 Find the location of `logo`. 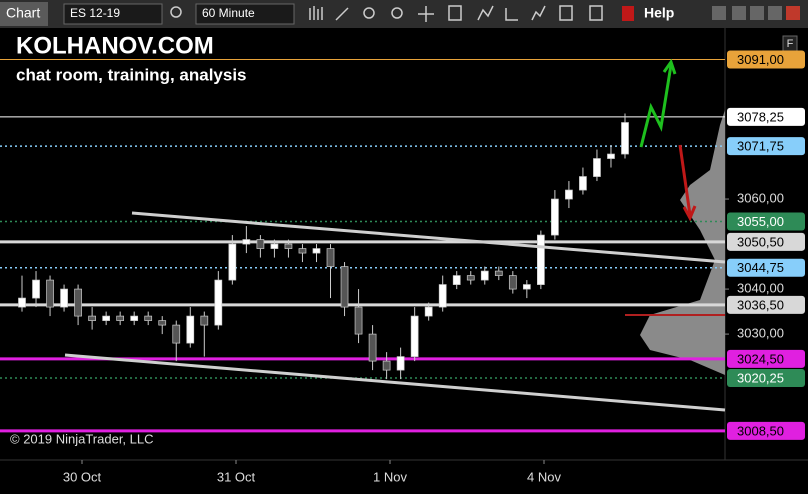

logo is located at coordinates (628, 13).